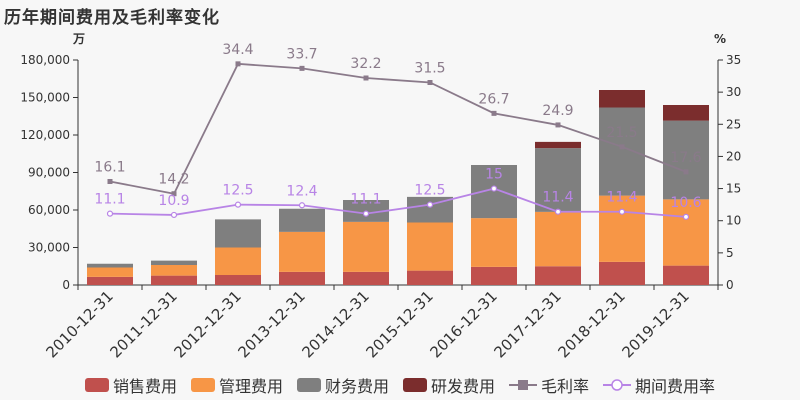 This screenshot has width=800, height=400. What do you see at coordinates (301, 191) in the screenshot?
I see `expense-rate-label: 12.4` at bounding box center [301, 191].